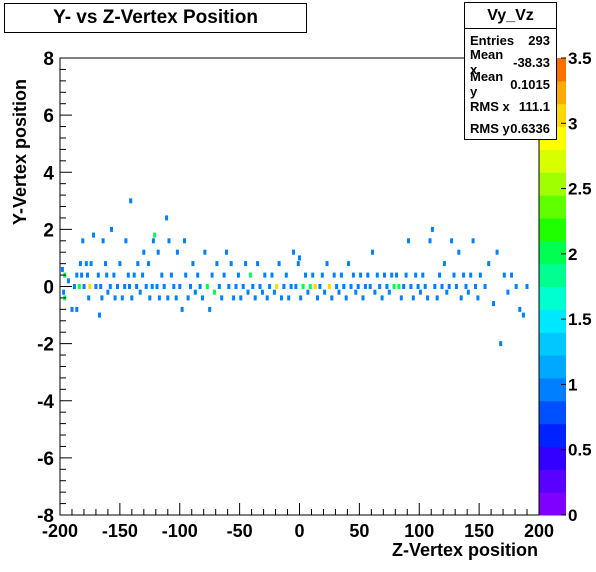 The width and height of the screenshot is (596, 572). I want to click on x-tick-label: 50, so click(359, 531).